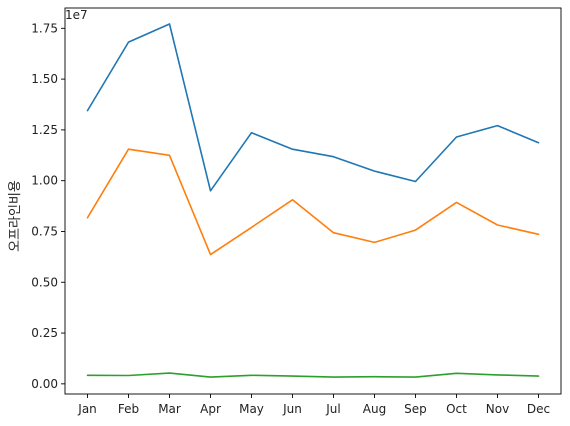 This screenshot has height=426, width=570. I want to click on x-tick-label: Feb, so click(128, 409).